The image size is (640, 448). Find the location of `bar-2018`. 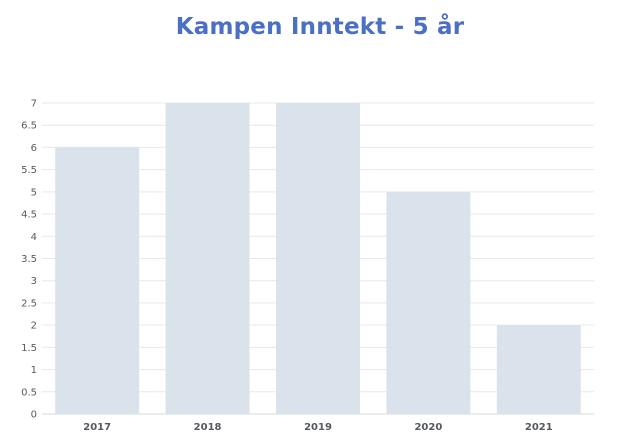

bar-2018 is located at coordinates (207, 258).